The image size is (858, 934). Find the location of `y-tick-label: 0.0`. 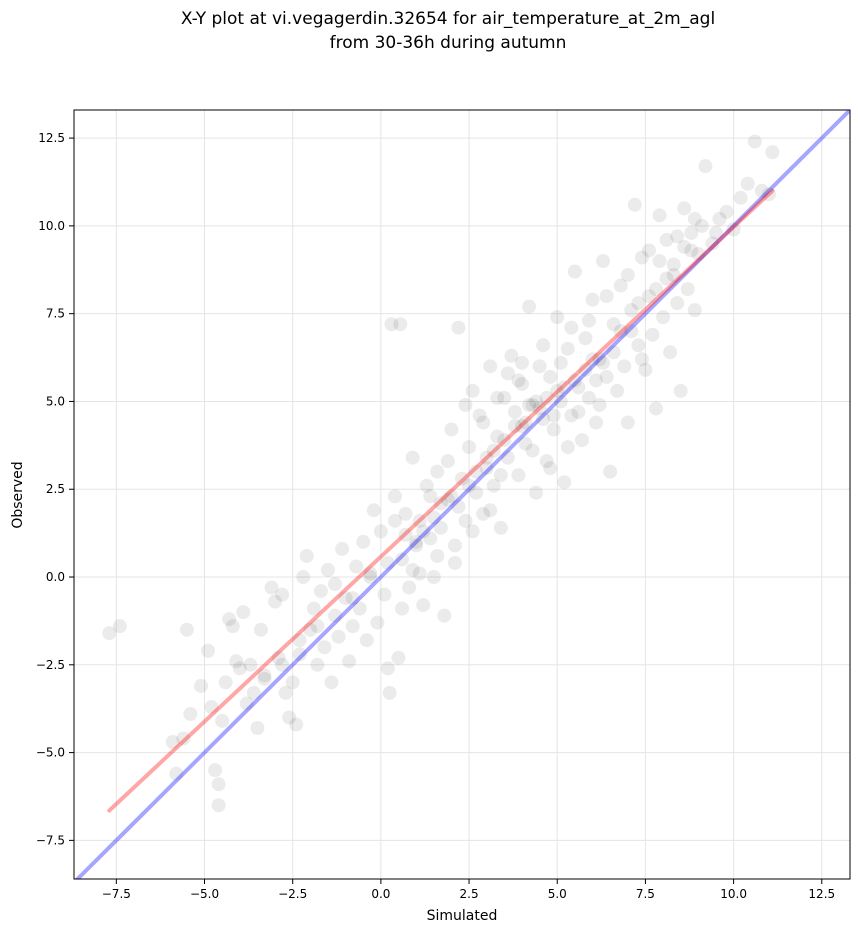

y-tick-label: 0.0 is located at coordinates (55, 577).